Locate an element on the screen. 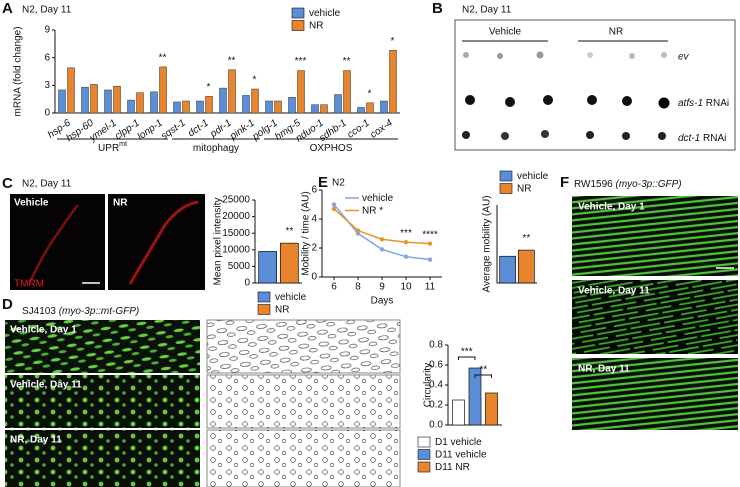 The width and height of the screenshot is (740, 487). legend-note: * is located at coordinates (381, 210).